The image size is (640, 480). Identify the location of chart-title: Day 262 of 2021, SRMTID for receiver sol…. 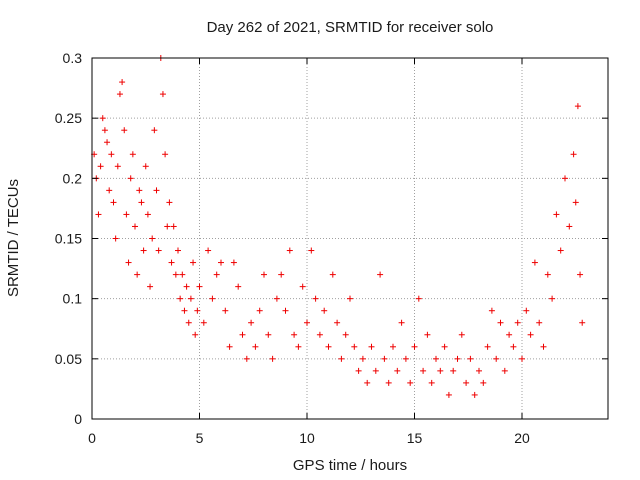
(350, 27).